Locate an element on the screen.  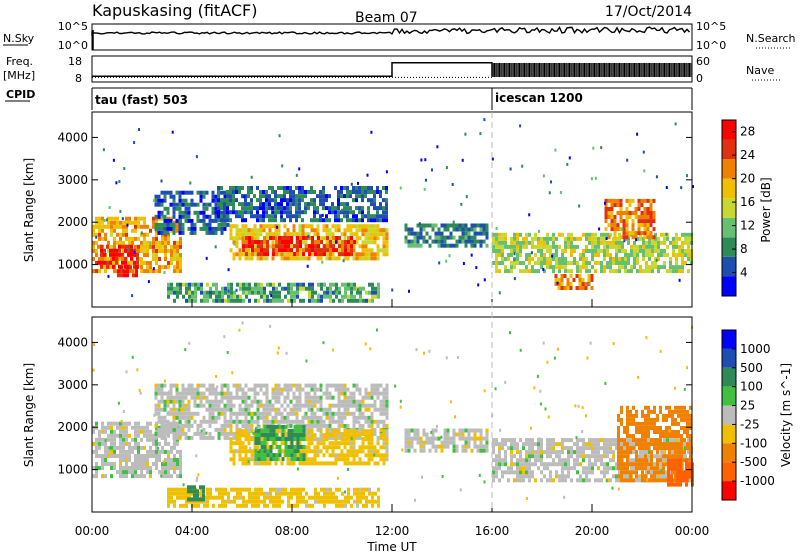
noise-left-tick-top: 10^5 is located at coordinates (73, 26).